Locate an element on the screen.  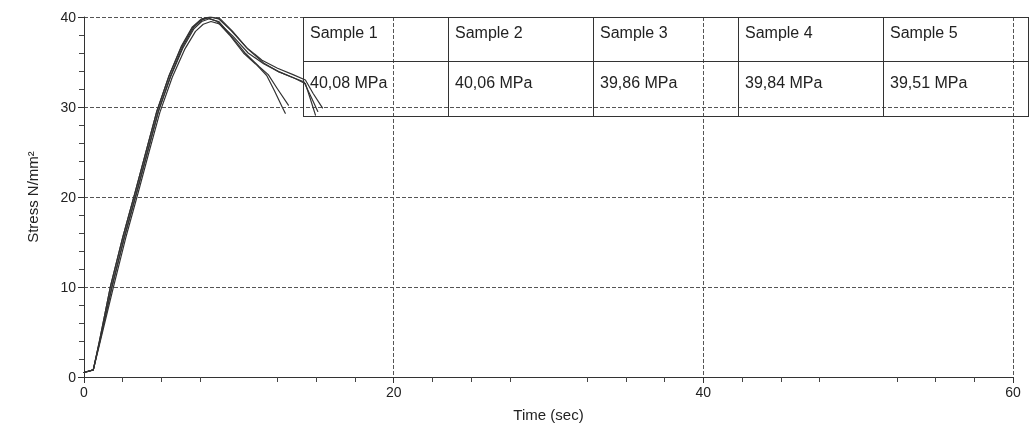
annotation: Sample 2 is located at coordinates (521, 39).